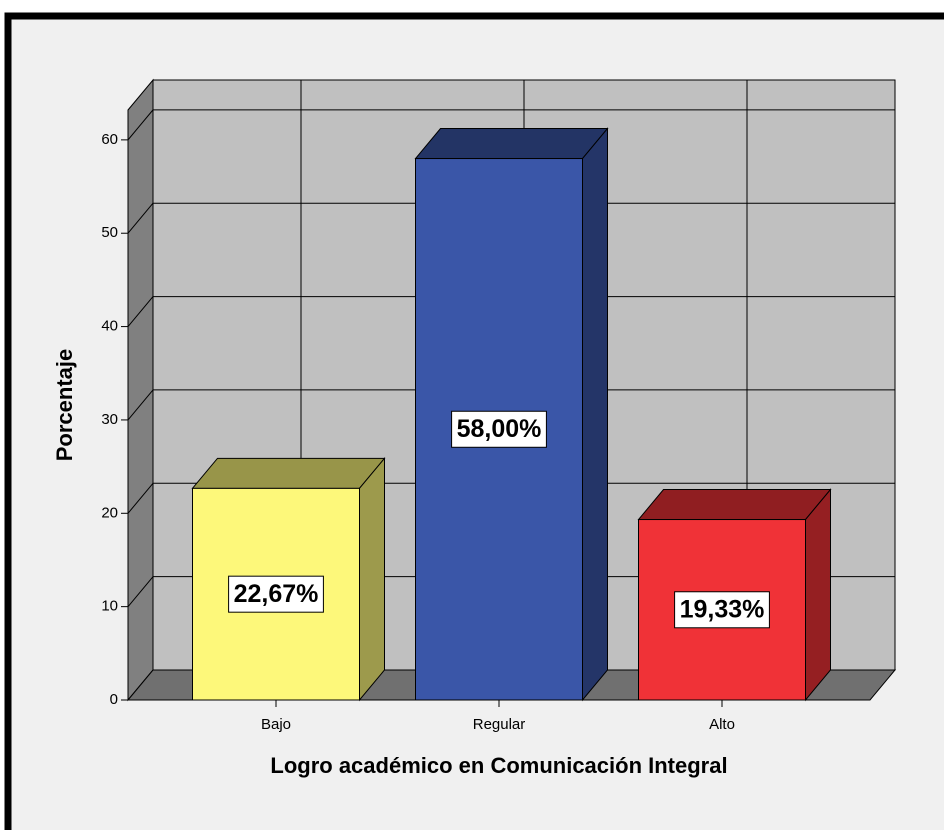 Image resolution: width=944 pixels, height=830 pixels. I want to click on side-wall, so click(140, 390).